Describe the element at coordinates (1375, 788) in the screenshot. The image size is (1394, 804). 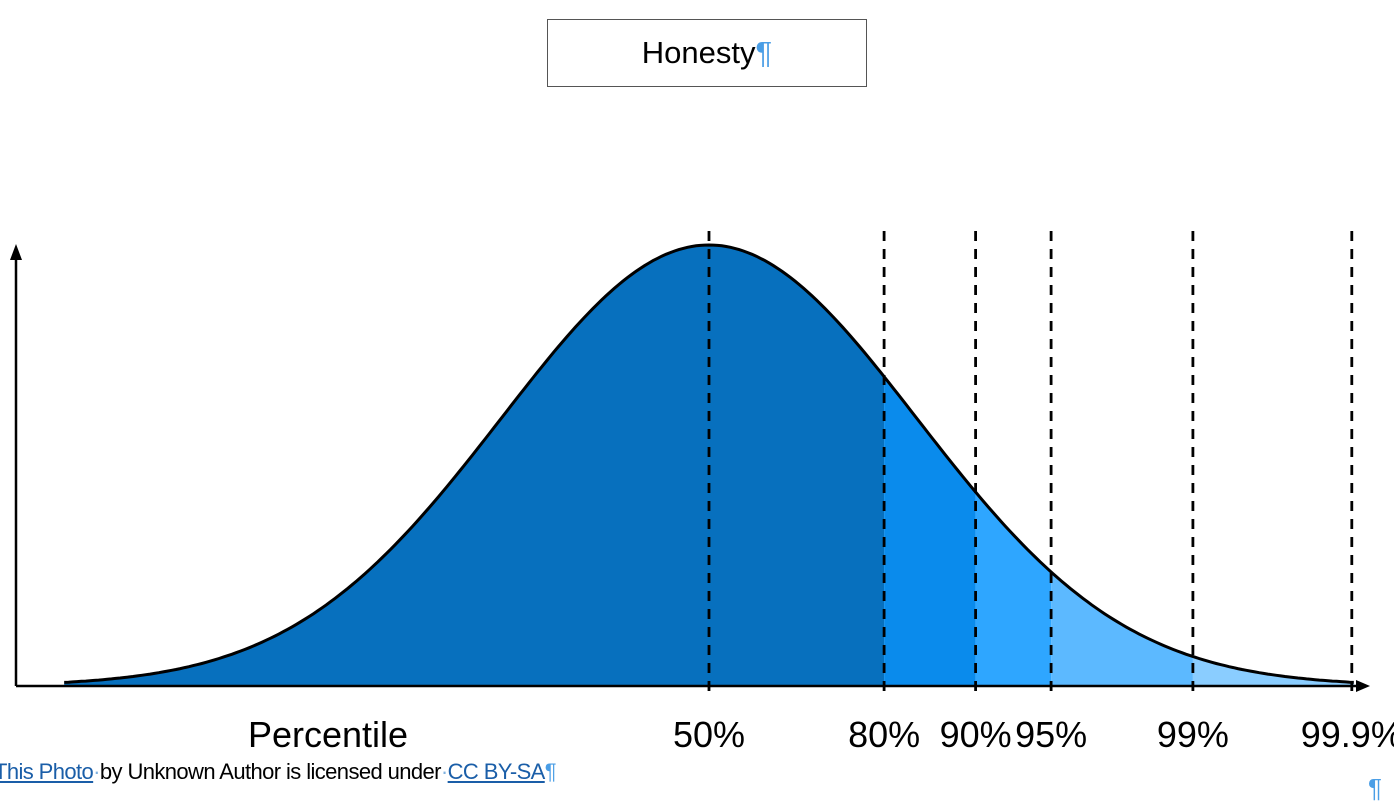
I see `end-paragraph-mark: ¶` at that location.